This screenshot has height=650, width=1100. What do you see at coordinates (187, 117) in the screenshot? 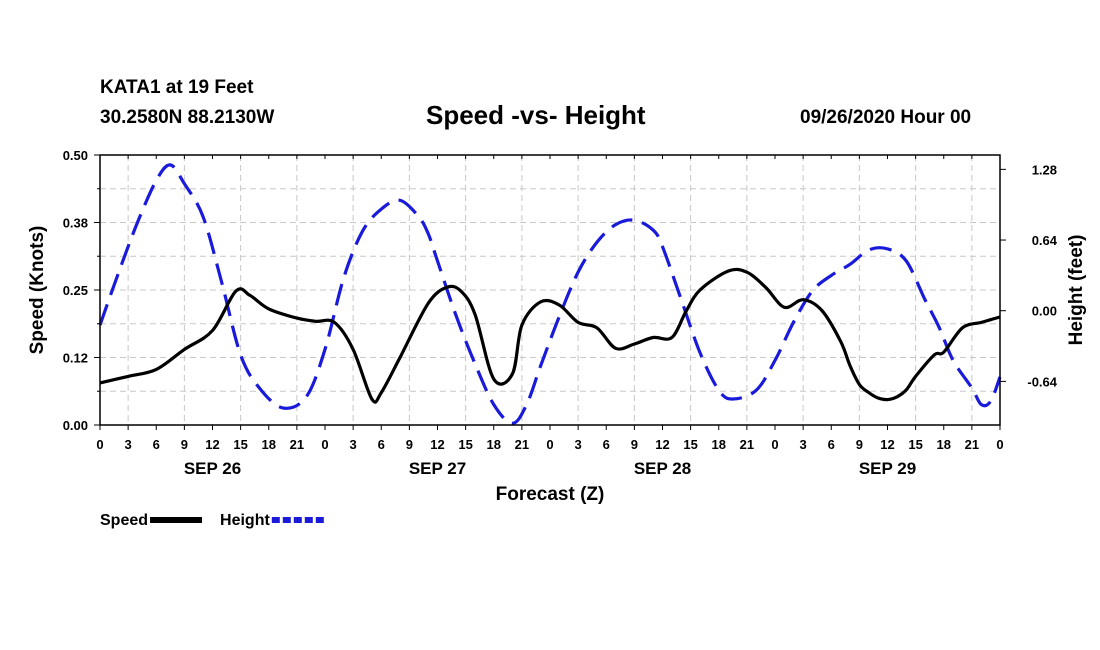
I see `coordinates-label: 30.2580N 88.2130W` at bounding box center [187, 117].